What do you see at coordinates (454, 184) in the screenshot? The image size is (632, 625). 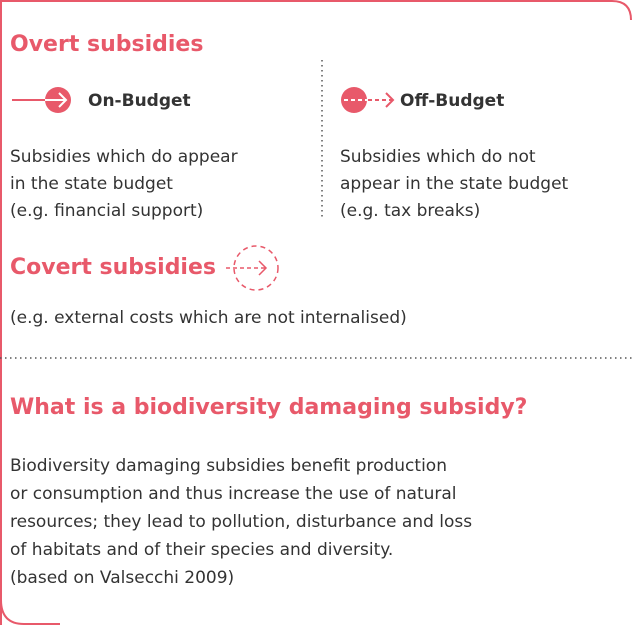 I see `text-line: appear in the state budget` at bounding box center [454, 184].